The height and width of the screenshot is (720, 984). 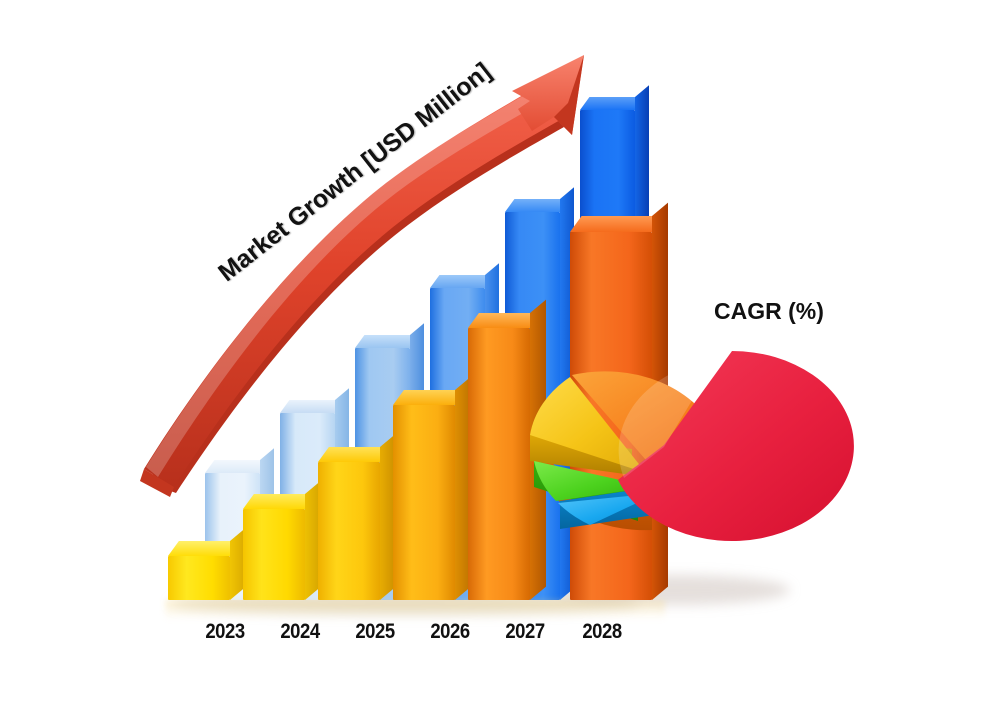 What do you see at coordinates (525, 631) in the screenshot?
I see `year-label-2027: 2027` at bounding box center [525, 631].